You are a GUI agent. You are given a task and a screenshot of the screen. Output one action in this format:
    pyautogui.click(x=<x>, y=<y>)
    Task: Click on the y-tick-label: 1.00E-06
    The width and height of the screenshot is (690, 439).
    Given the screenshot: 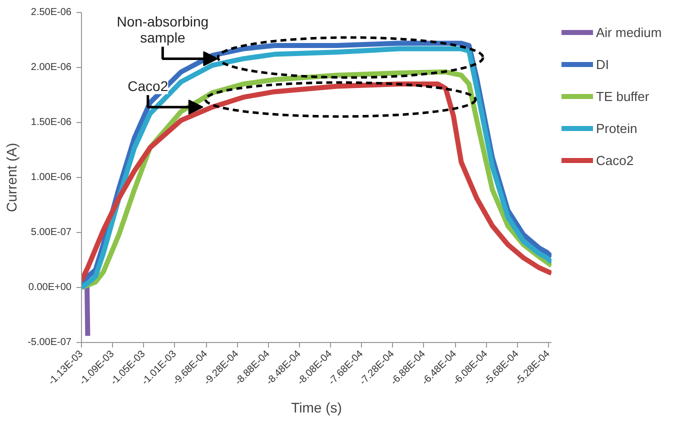 What is the action you would take?
    pyautogui.click(x=51, y=177)
    